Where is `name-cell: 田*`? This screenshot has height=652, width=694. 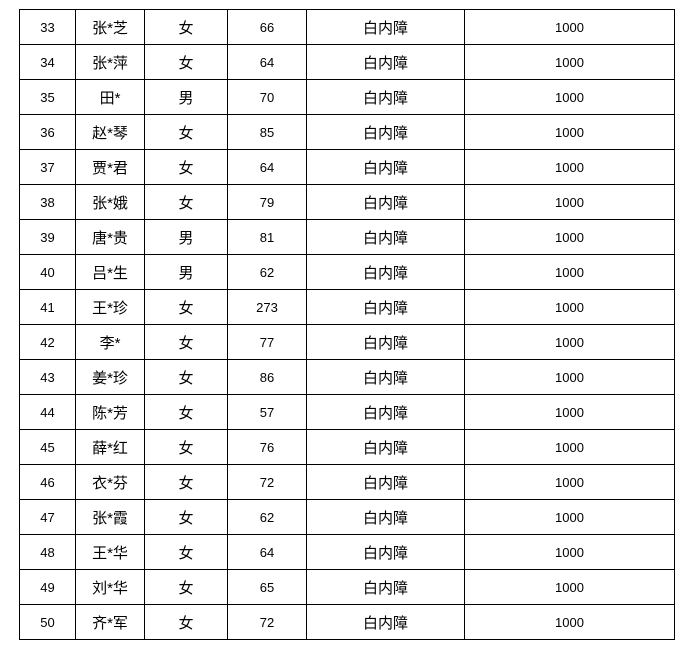
name-cell: 田* is located at coordinates (110, 97).